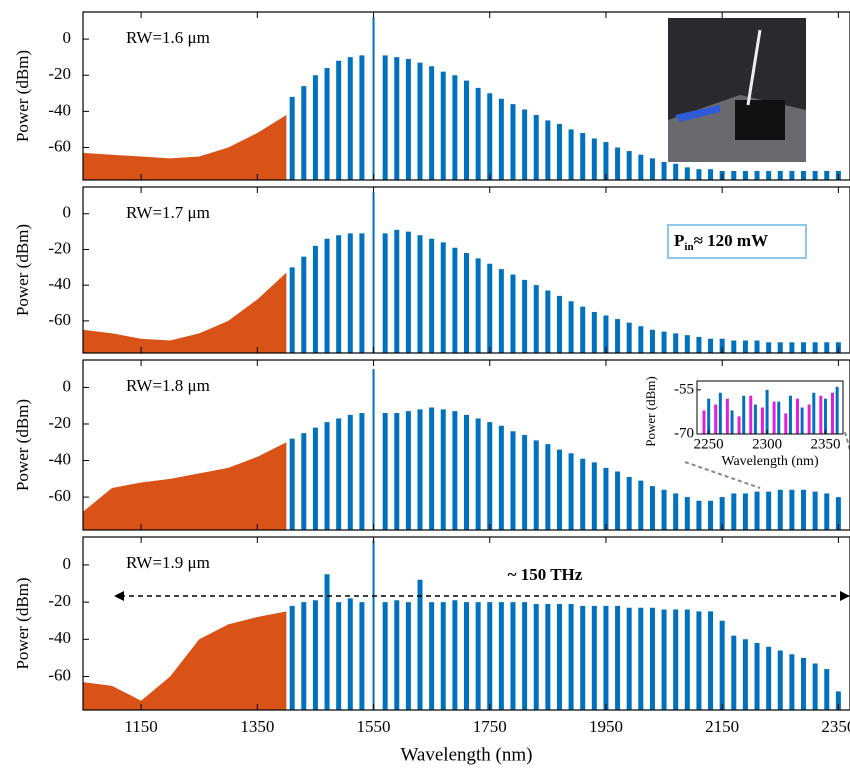  What do you see at coordinates (168, 385) in the screenshot?
I see `annotation: RW=1.8 μm` at bounding box center [168, 385].